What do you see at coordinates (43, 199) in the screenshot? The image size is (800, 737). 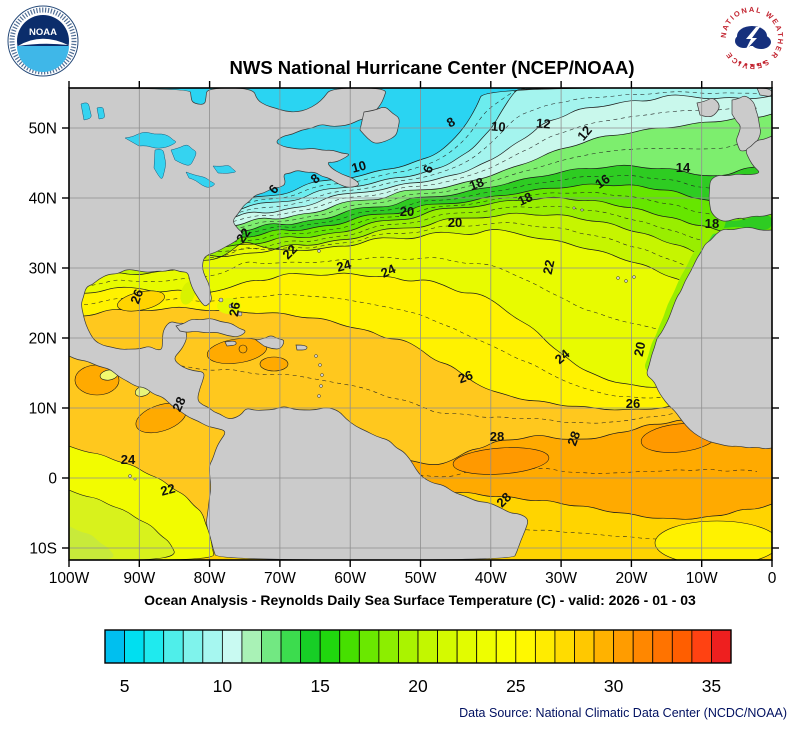 I see `y-tick-label-40N: 40N` at bounding box center [43, 199].